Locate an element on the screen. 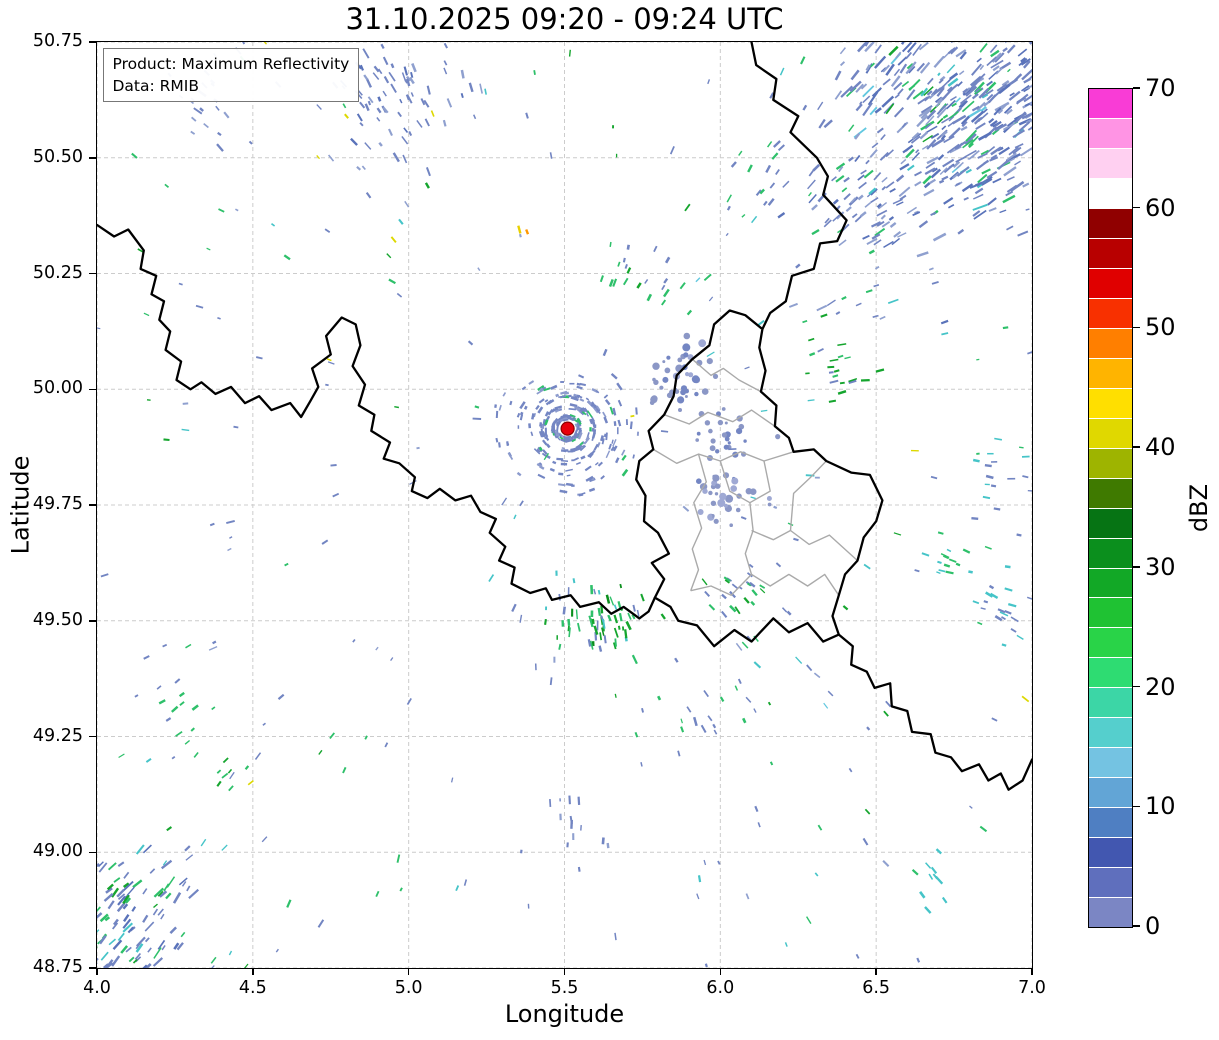  radar-site-marker is located at coordinates (567, 428).